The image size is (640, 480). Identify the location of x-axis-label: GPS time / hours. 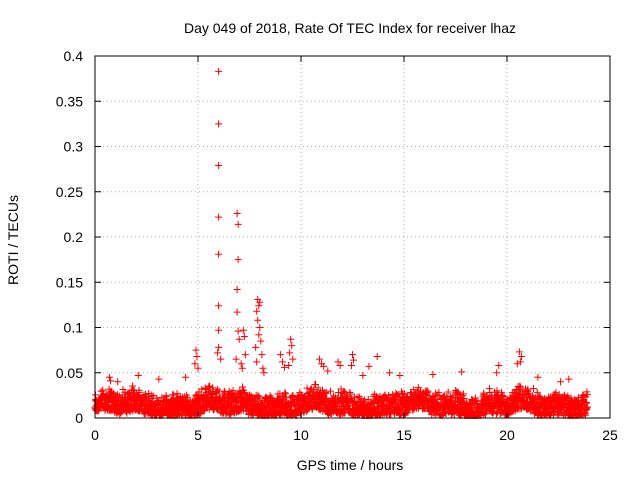
(350, 465).